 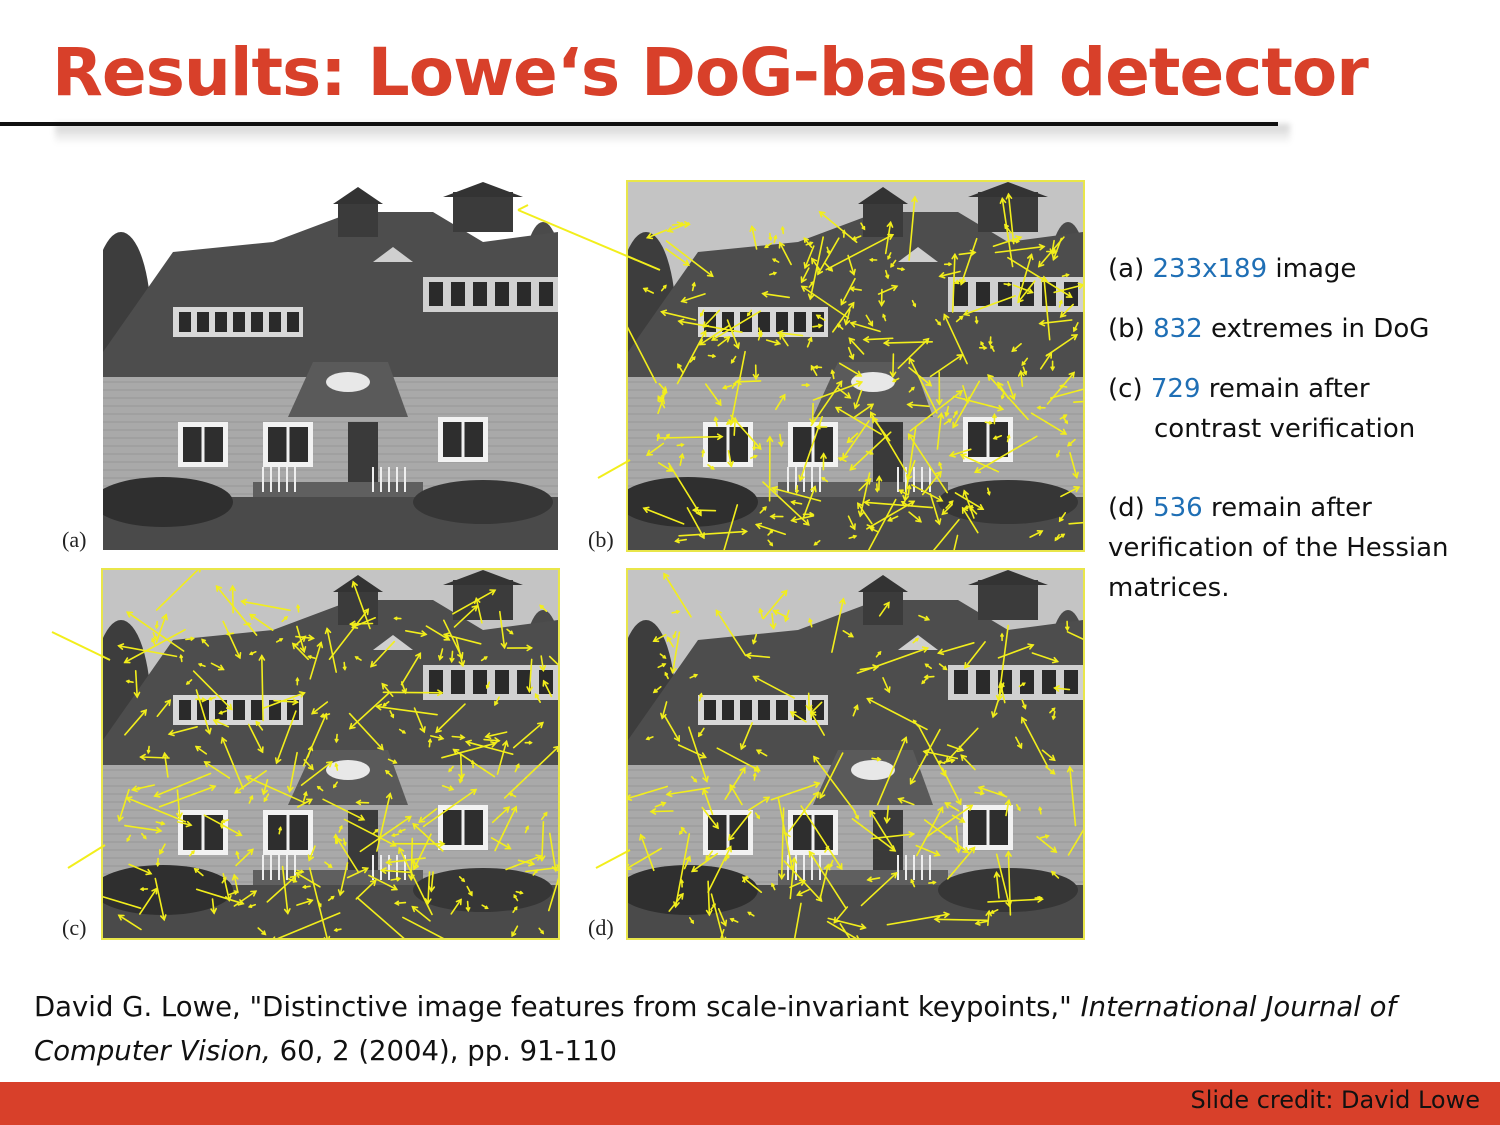 What do you see at coordinates (750, 1103) in the screenshot?
I see `footer-bar: Slide credit: David Lowe` at bounding box center [750, 1103].